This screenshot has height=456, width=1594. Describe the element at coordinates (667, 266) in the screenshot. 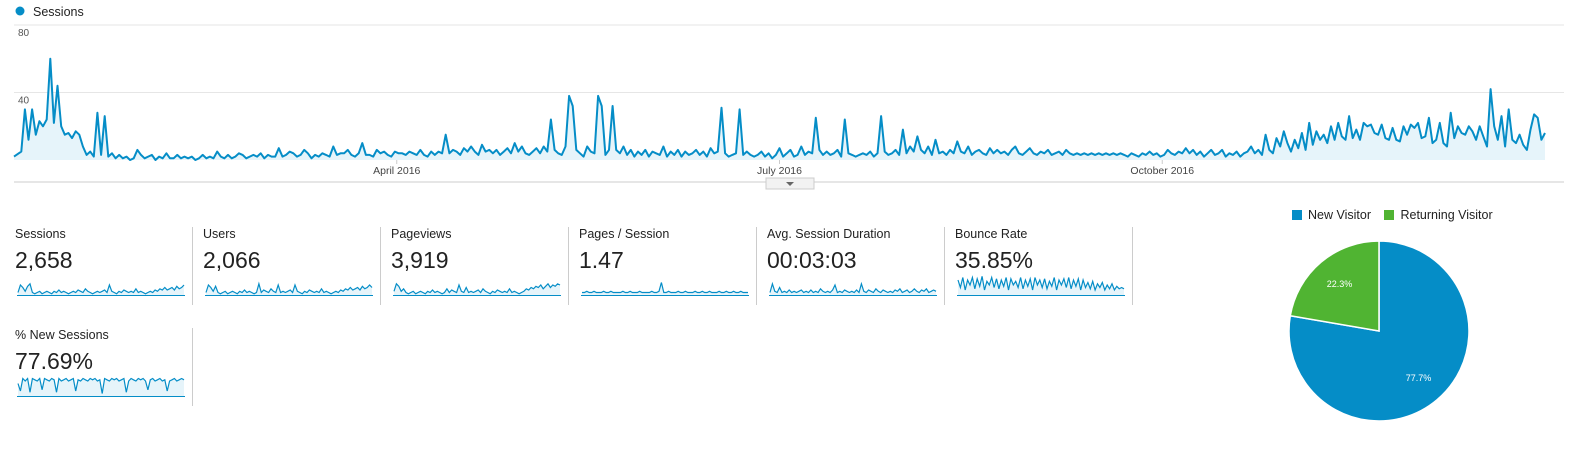

I see `metric-tile: Pages / Session 1.47` at that location.